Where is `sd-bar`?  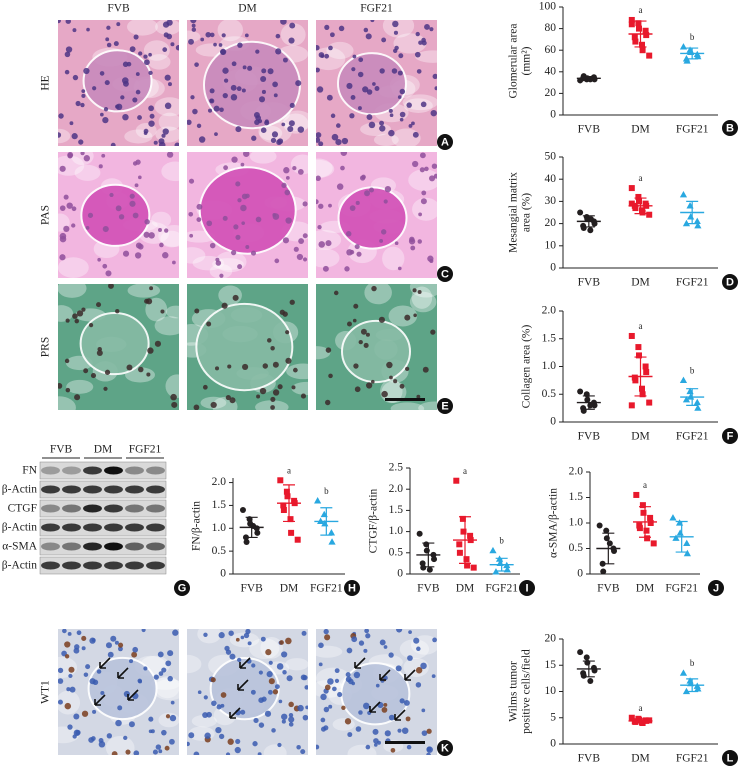
sd-bar is located at coordinates (588, 78).